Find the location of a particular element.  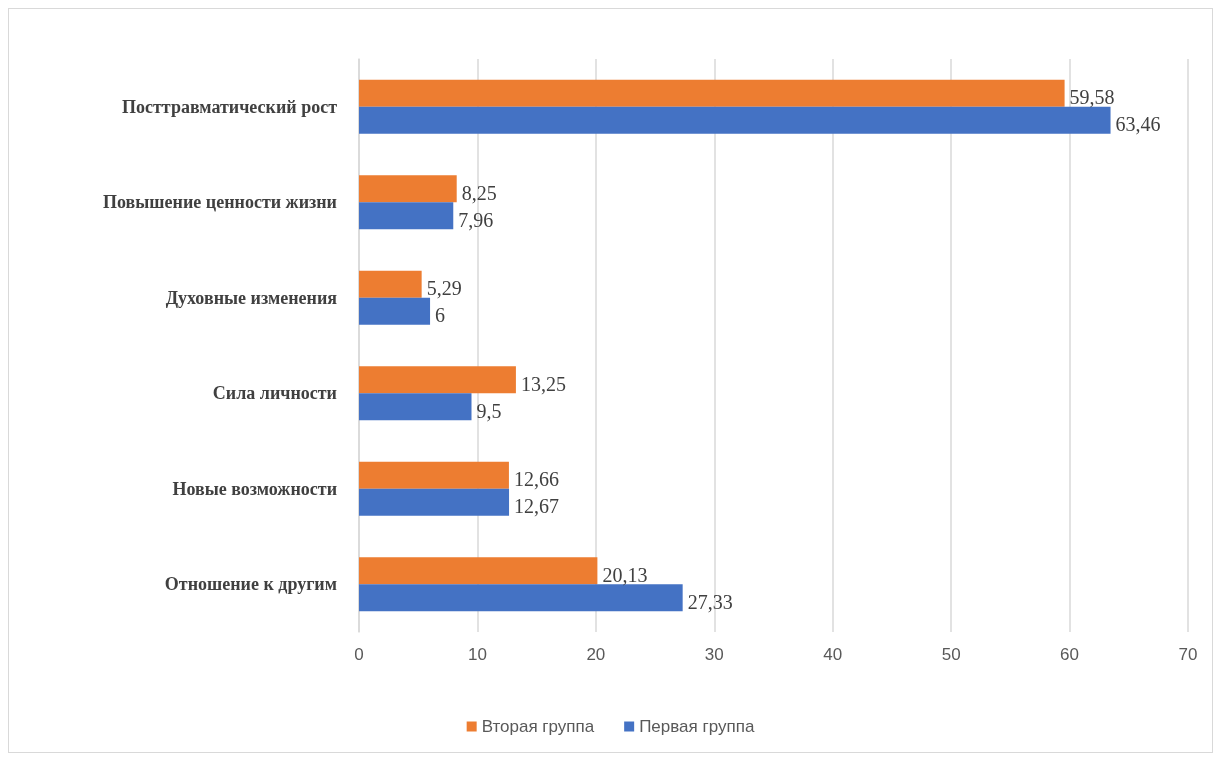

data-label: 59,58 is located at coordinates (1092, 97).